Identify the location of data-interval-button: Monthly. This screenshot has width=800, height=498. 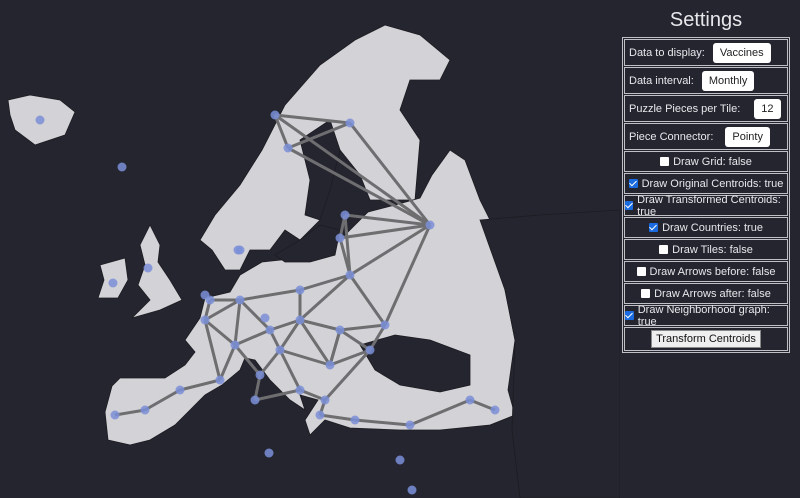
(728, 80).